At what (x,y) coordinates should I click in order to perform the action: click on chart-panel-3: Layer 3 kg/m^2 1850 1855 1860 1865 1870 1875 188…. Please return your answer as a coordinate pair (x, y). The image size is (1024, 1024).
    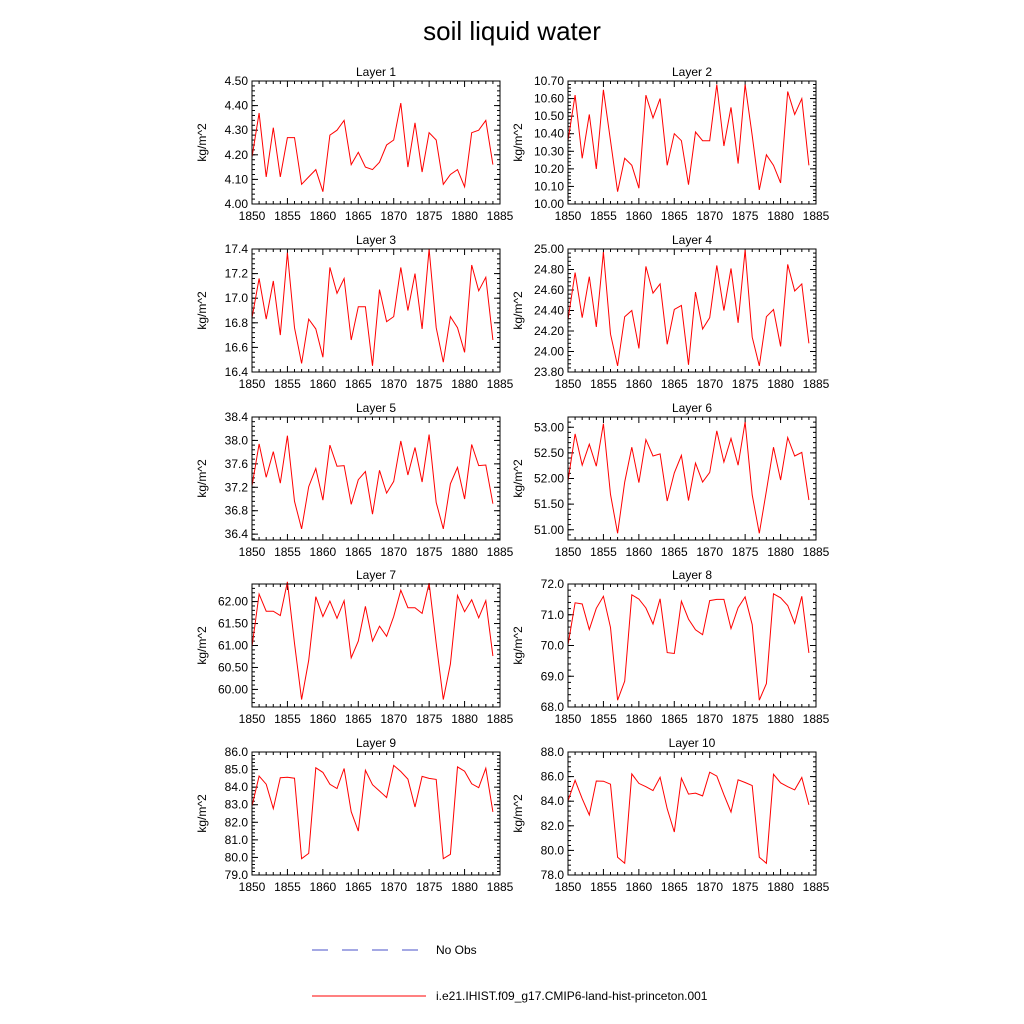
    Looking at the image, I should click on (354, 312).